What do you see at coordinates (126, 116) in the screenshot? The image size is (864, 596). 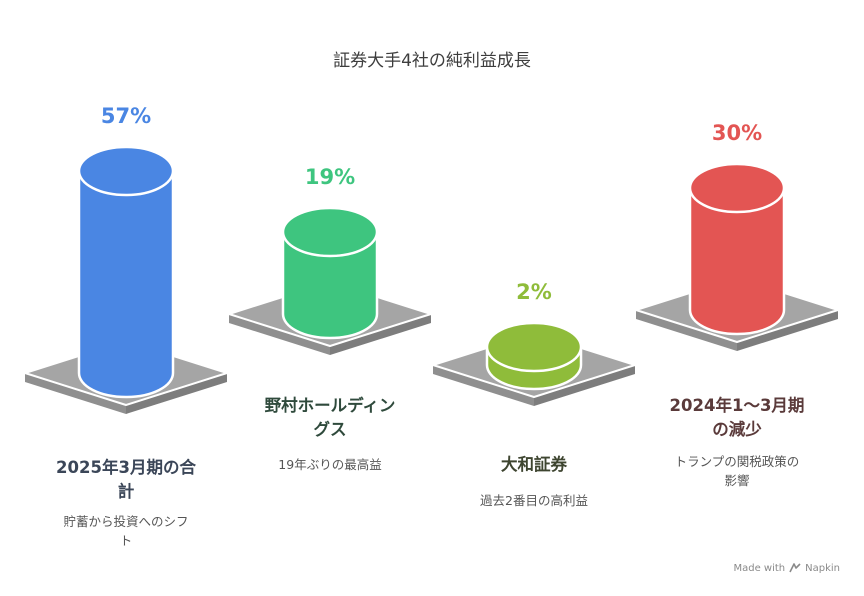 I see `value-label: 57%` at bounding box center [126, 116].